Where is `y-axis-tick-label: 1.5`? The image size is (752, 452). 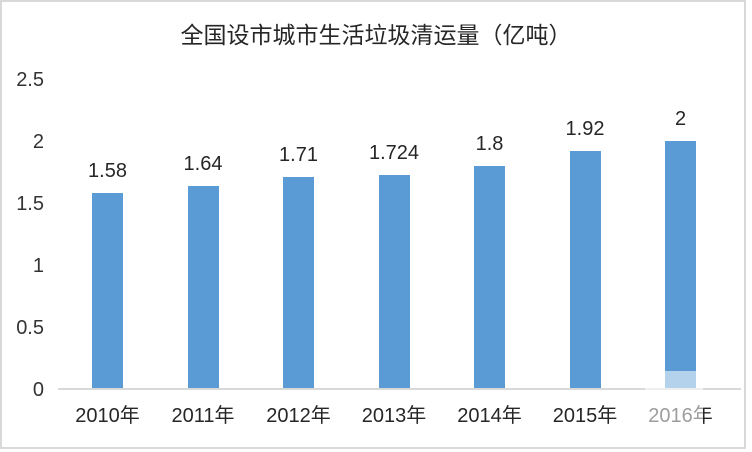 y-axis-tick-label: 1.5 is located at coordinates (30, 204).